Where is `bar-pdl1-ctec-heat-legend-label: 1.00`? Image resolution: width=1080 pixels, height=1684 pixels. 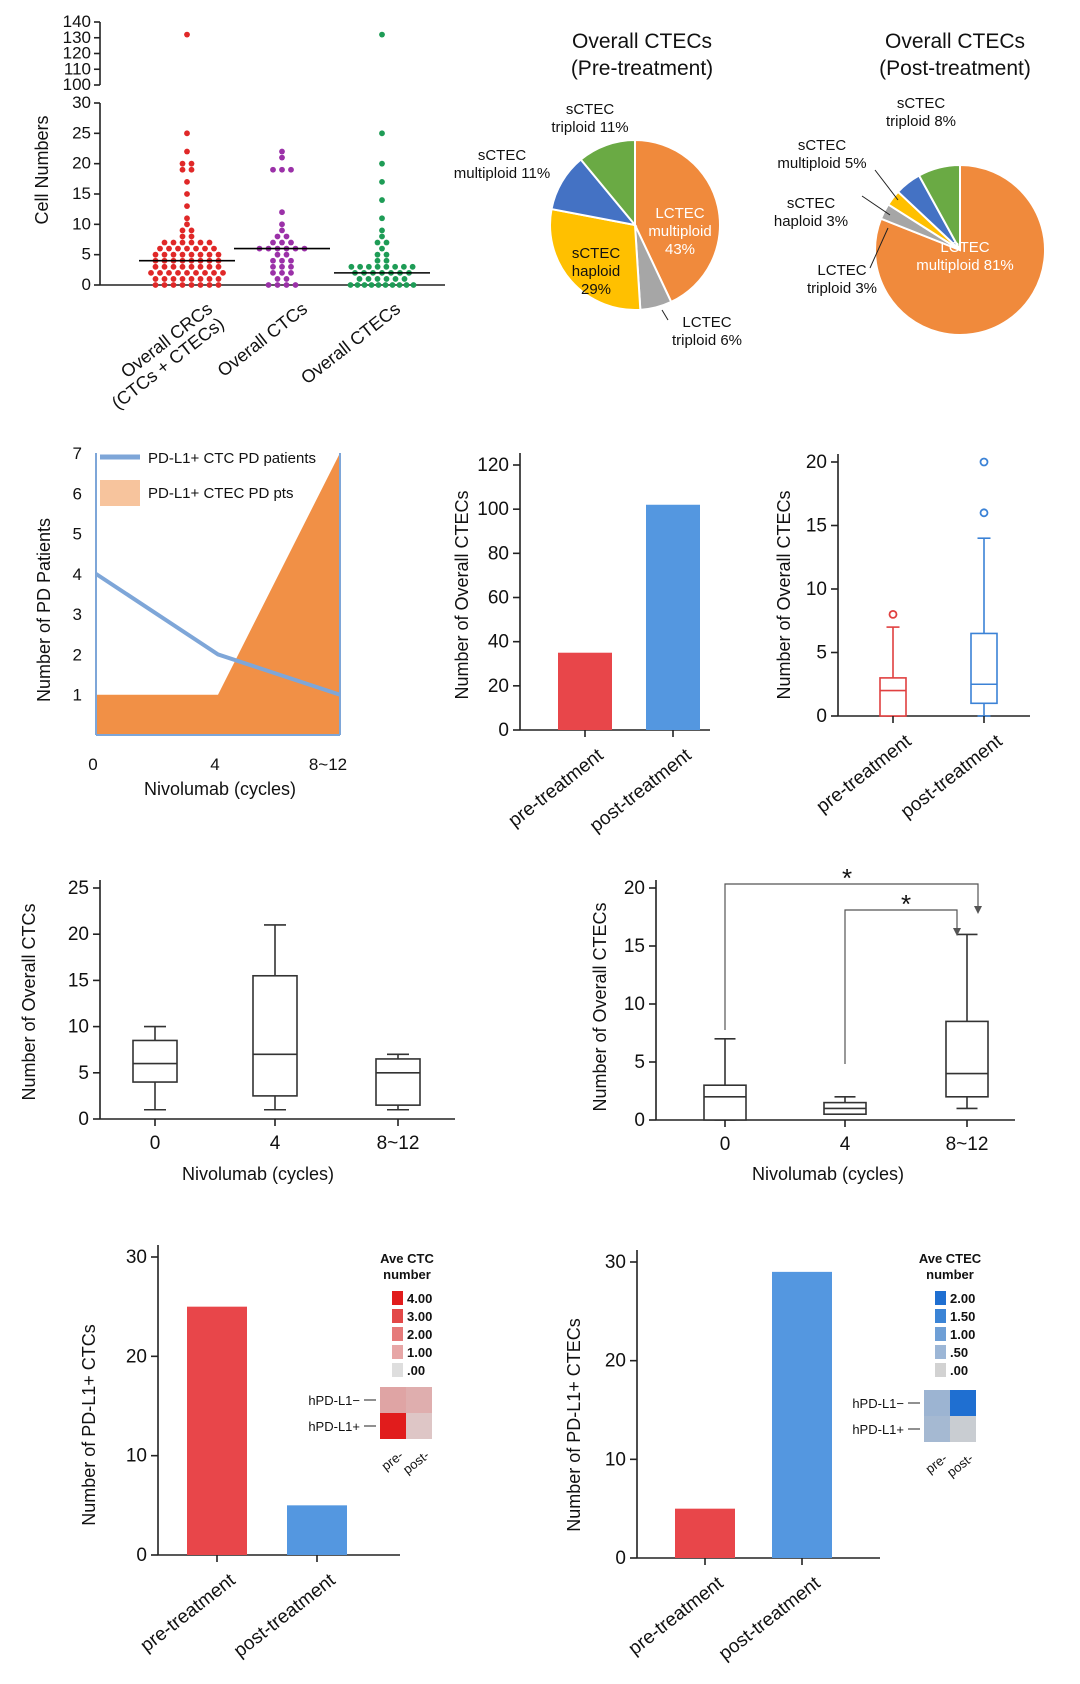 bar-pdl1-ctec-heat-legend-label: 1.00 is located at coordinates (962, 1334).